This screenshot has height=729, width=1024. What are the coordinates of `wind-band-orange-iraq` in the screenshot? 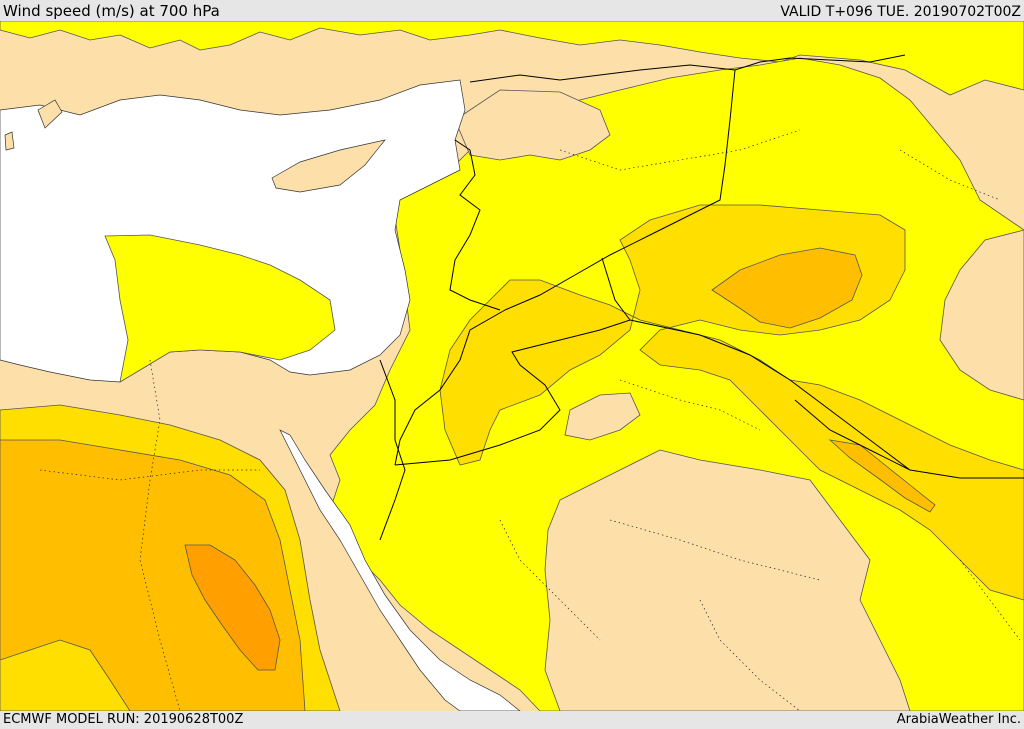 It's located at (787, 288).